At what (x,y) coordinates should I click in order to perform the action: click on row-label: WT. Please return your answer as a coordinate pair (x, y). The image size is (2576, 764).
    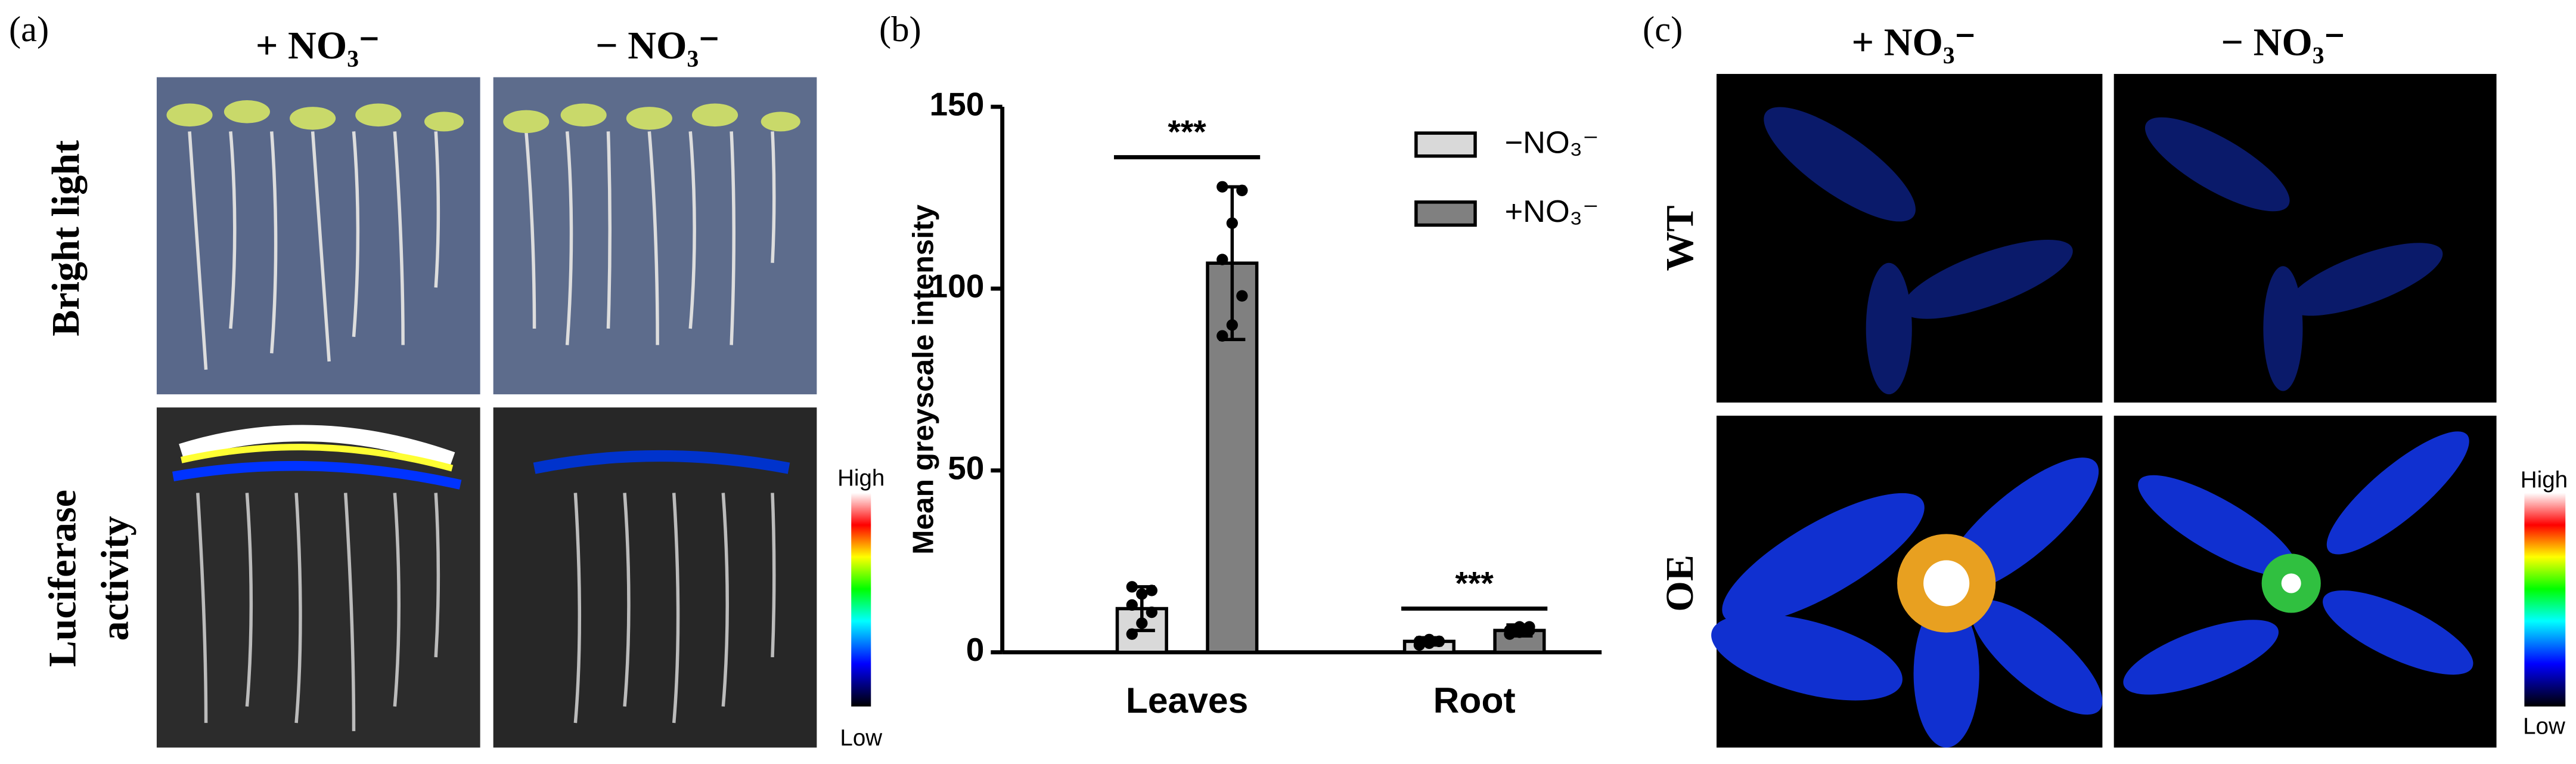
    Looking at the image, I should click on (1680, 238).